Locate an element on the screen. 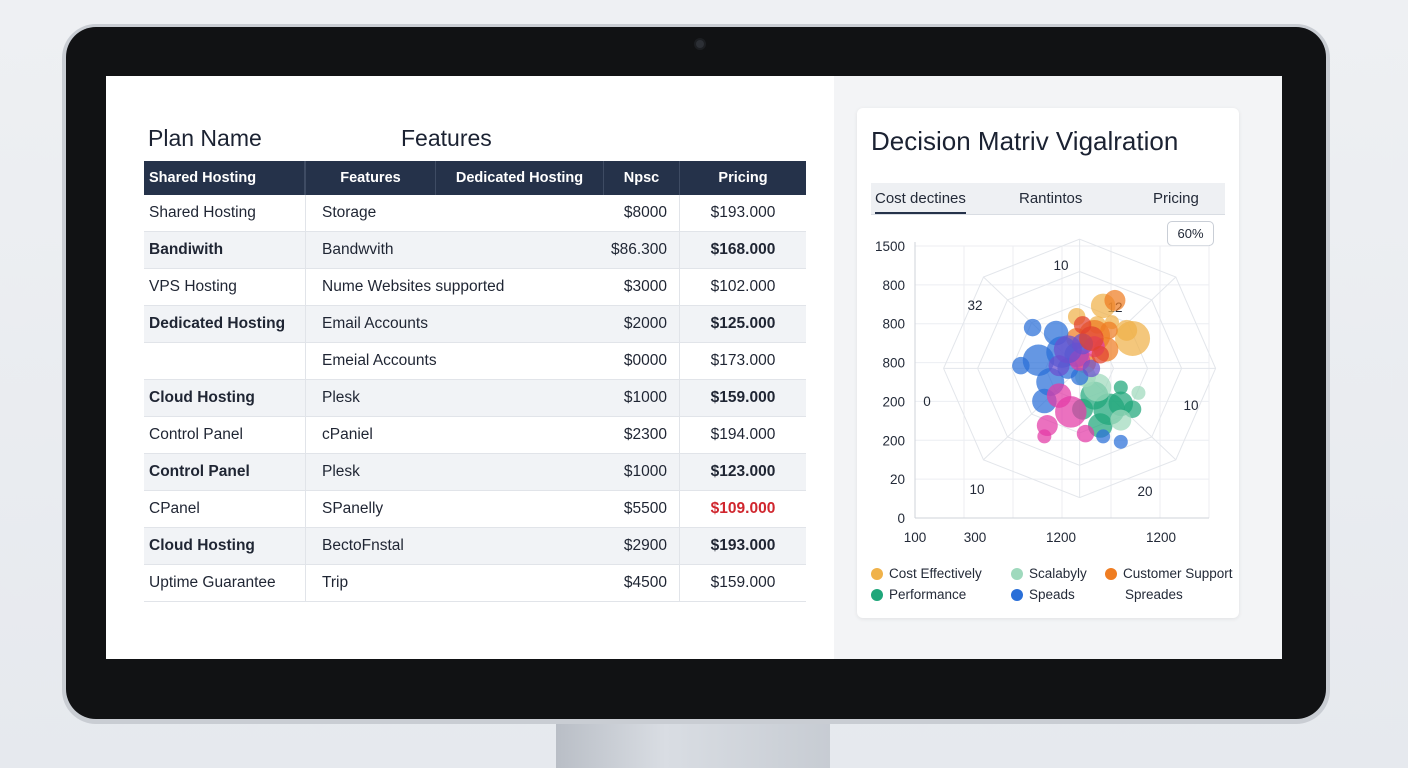 The height and width of the screenshot is (768, 1408). table-cell: $2000 is located at coordinates (642, 324).